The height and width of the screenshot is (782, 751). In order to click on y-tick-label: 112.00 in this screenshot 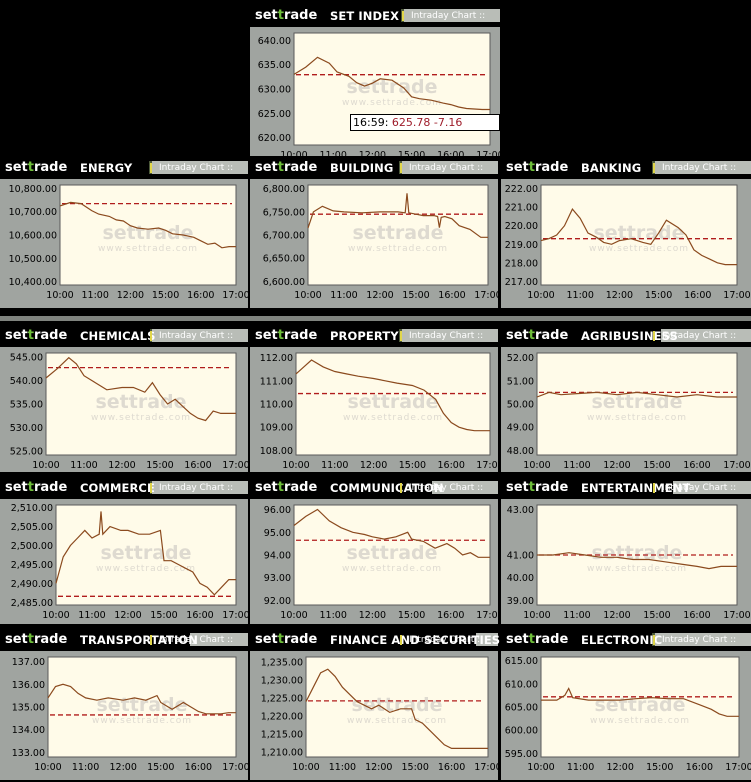, I will do `click(276, 358)`.